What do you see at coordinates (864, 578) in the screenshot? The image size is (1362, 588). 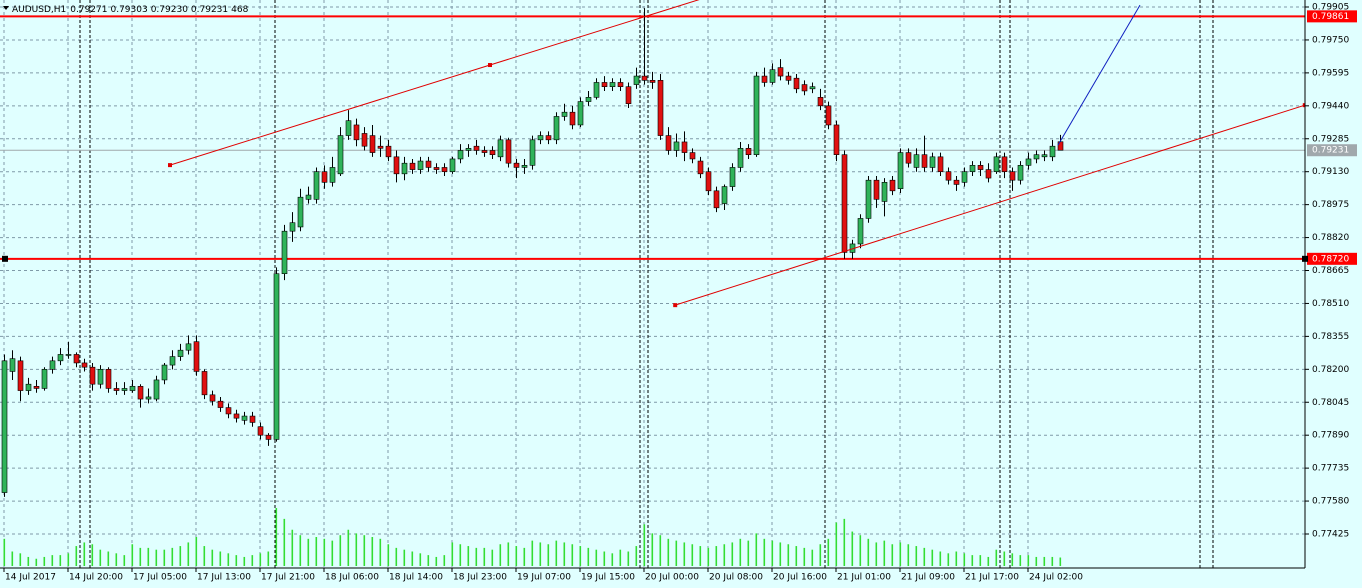 I see `x-tick-label: 21 Jul 01:00` at bounding box center [864, 578].